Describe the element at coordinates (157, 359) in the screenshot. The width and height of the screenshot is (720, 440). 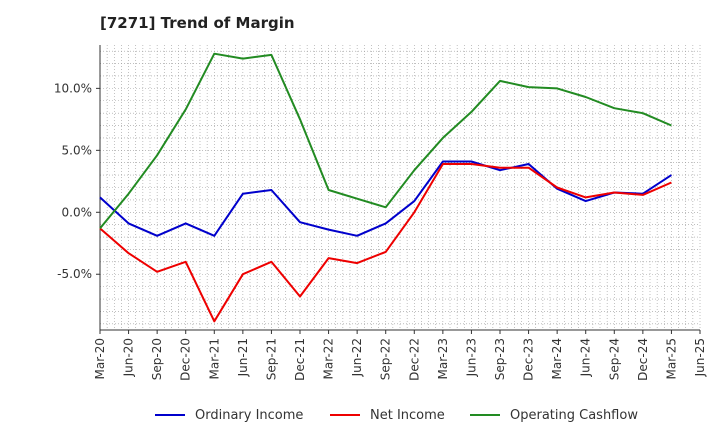
I see `x-tick-label: Sep-20` at that location.